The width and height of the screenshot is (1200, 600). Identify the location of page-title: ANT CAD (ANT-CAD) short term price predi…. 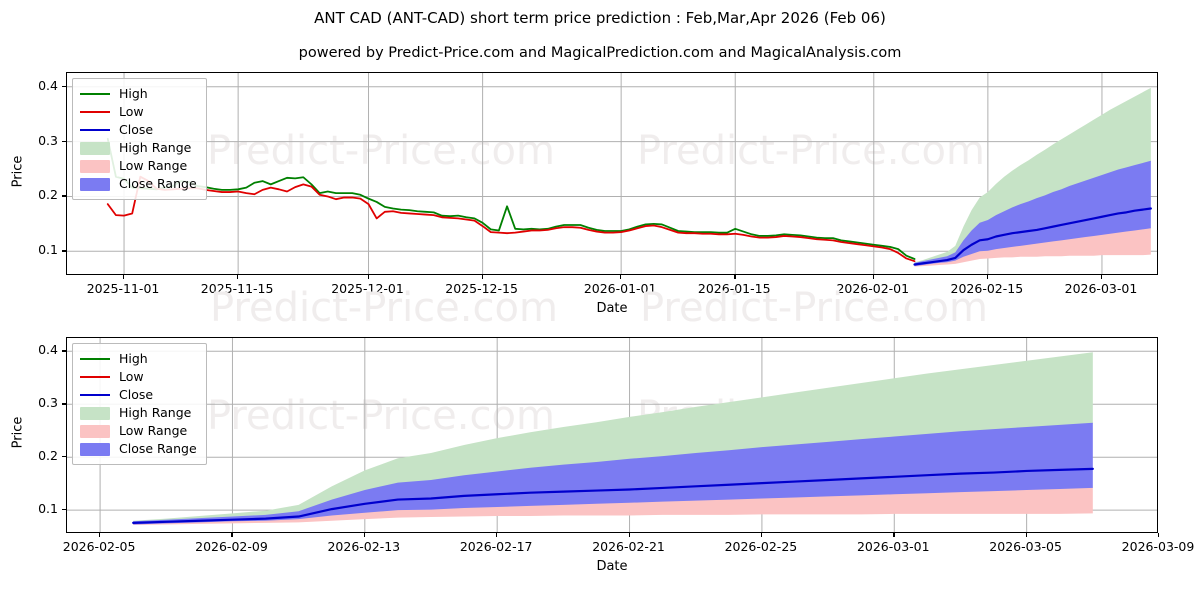
(600, 18).